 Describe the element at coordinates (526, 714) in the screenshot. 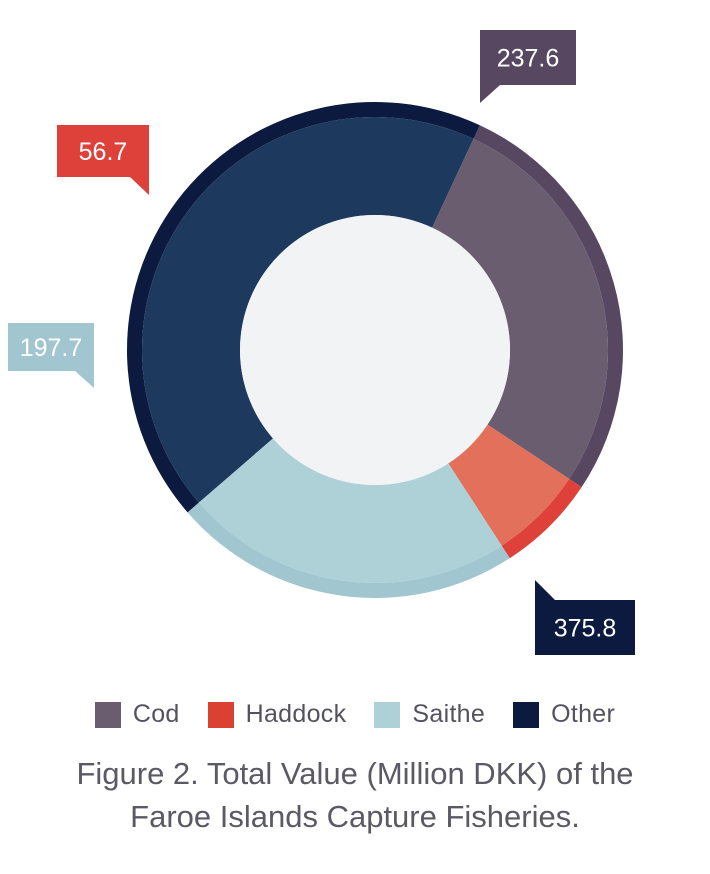

I see `legend-swatch-other` at that location.